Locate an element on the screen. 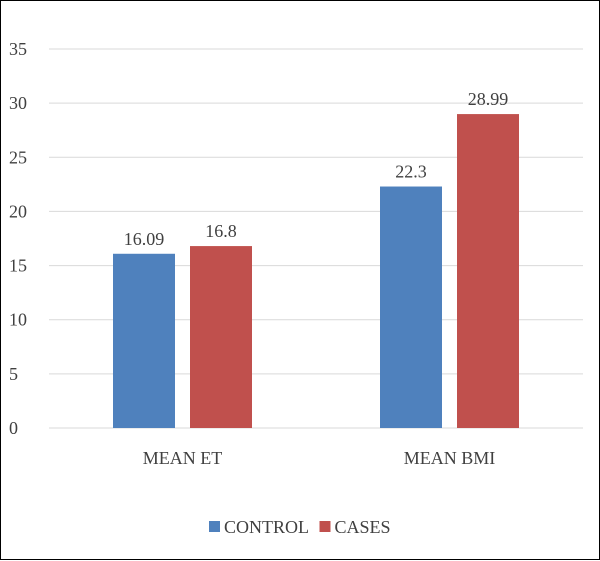 This screenshot has width=600, height=561. y-tick-label-10: 10 is located at coordinates (18, 320).